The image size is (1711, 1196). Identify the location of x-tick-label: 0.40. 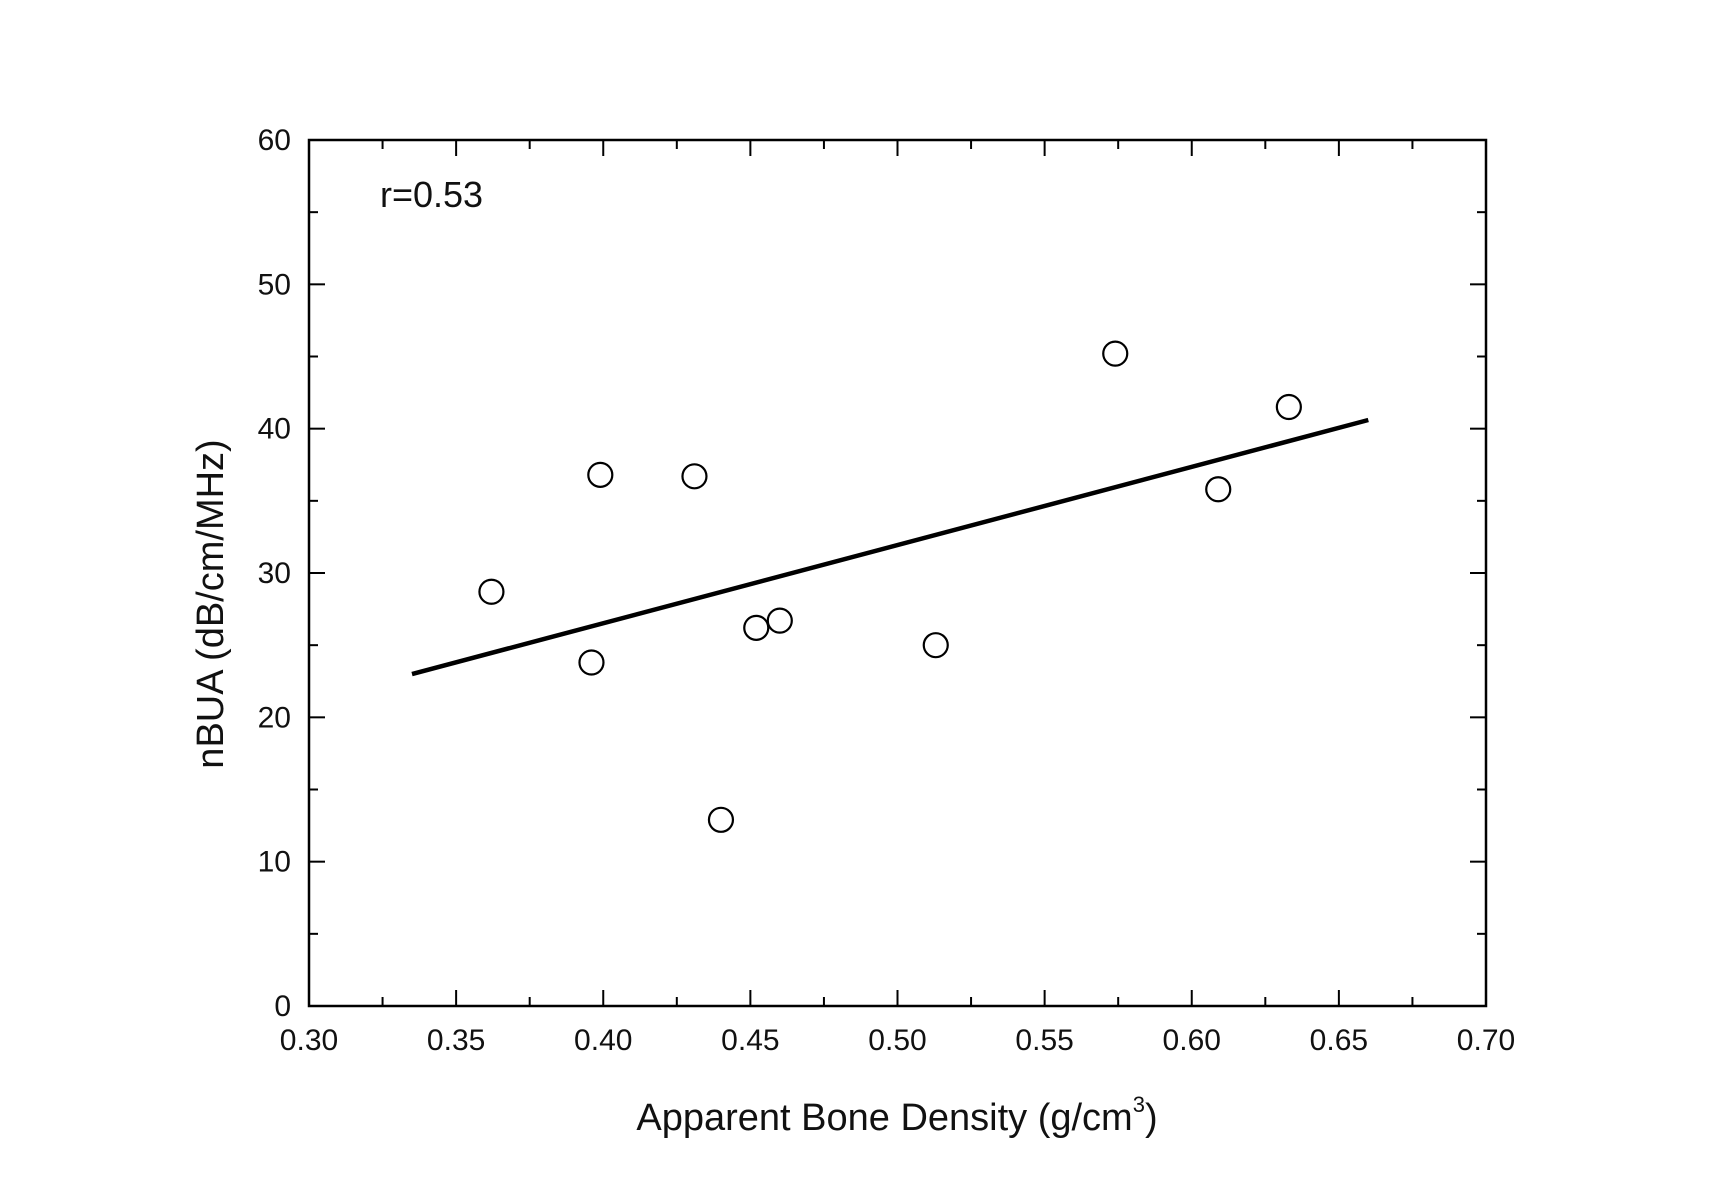
(603, 1040).